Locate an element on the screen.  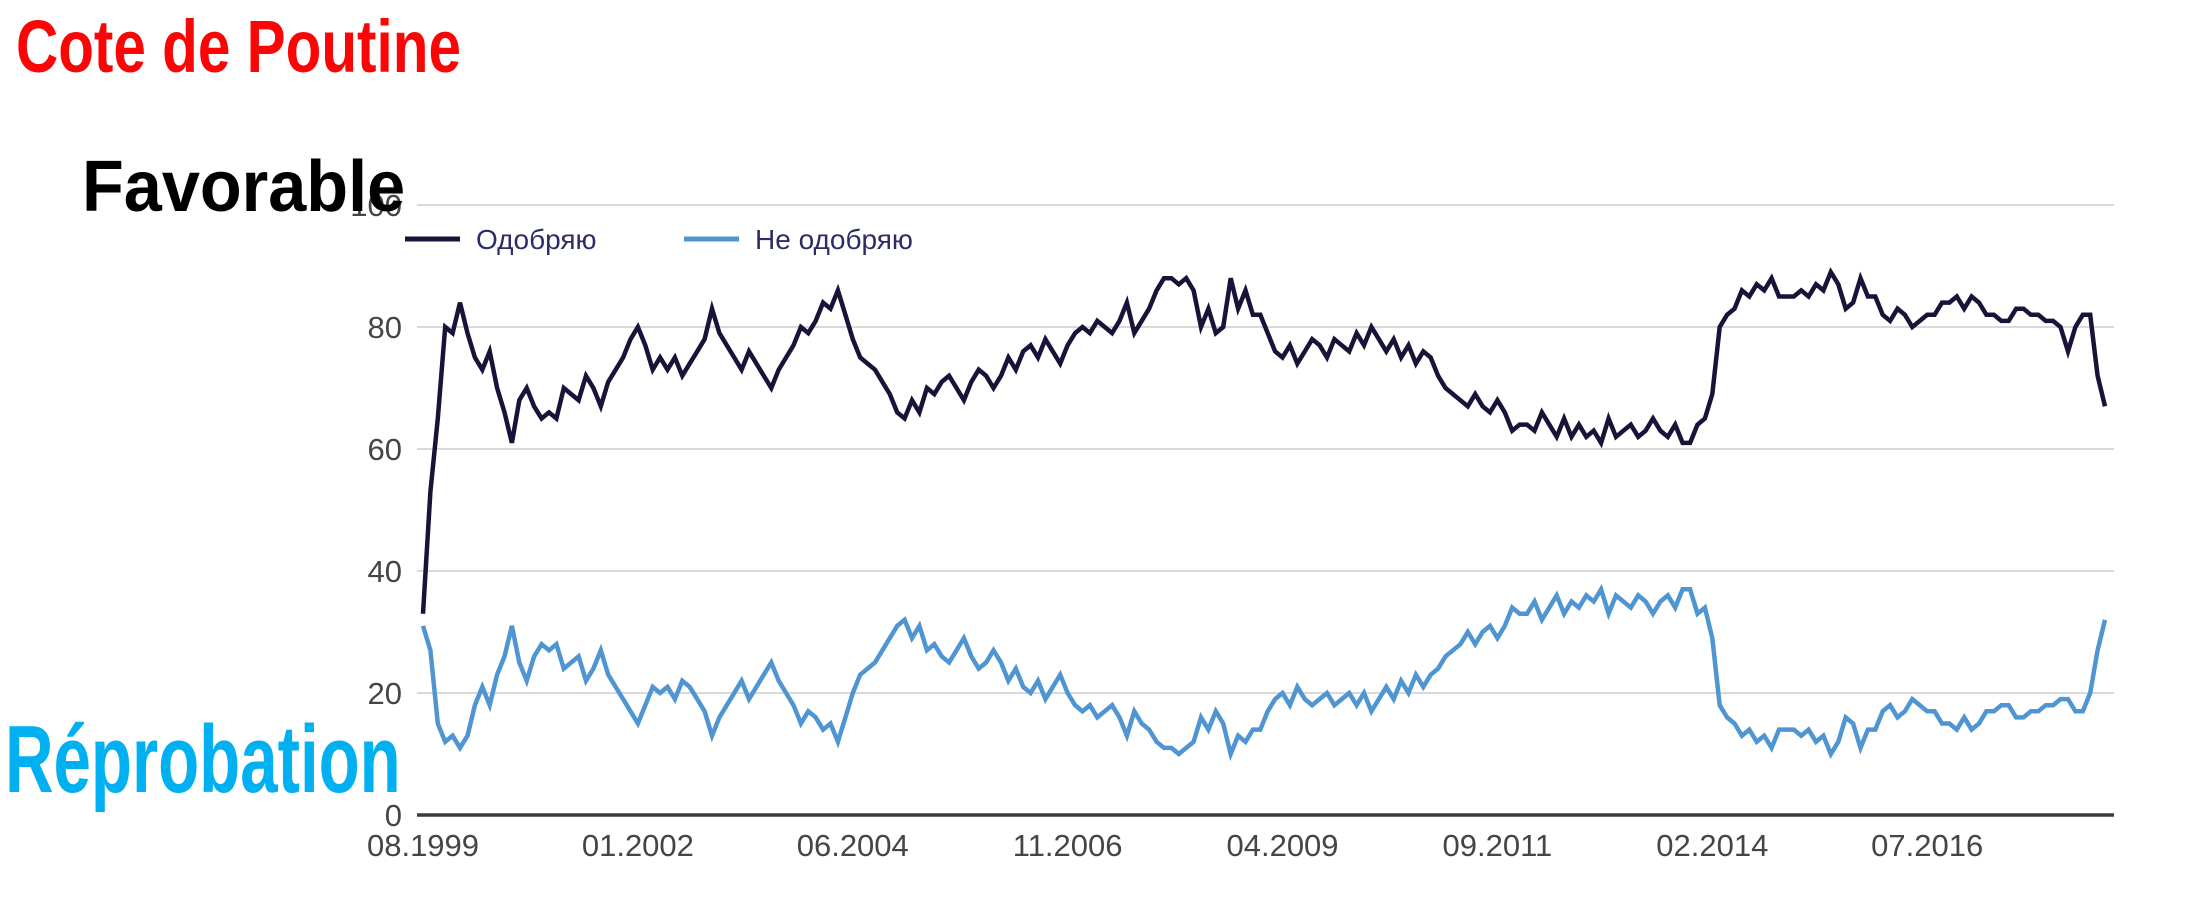
page-title: Cote de Poutine is located at coordinates (238, 46).